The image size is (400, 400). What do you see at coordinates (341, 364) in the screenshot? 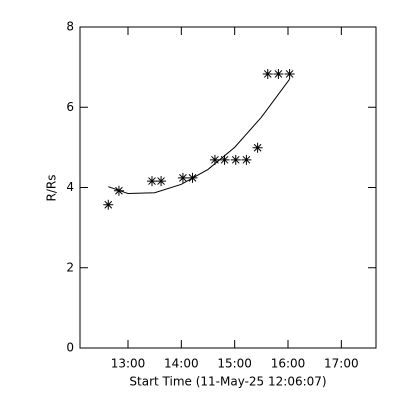
I see `x-tick-label: 17:00` at bounding box center [341, 364].